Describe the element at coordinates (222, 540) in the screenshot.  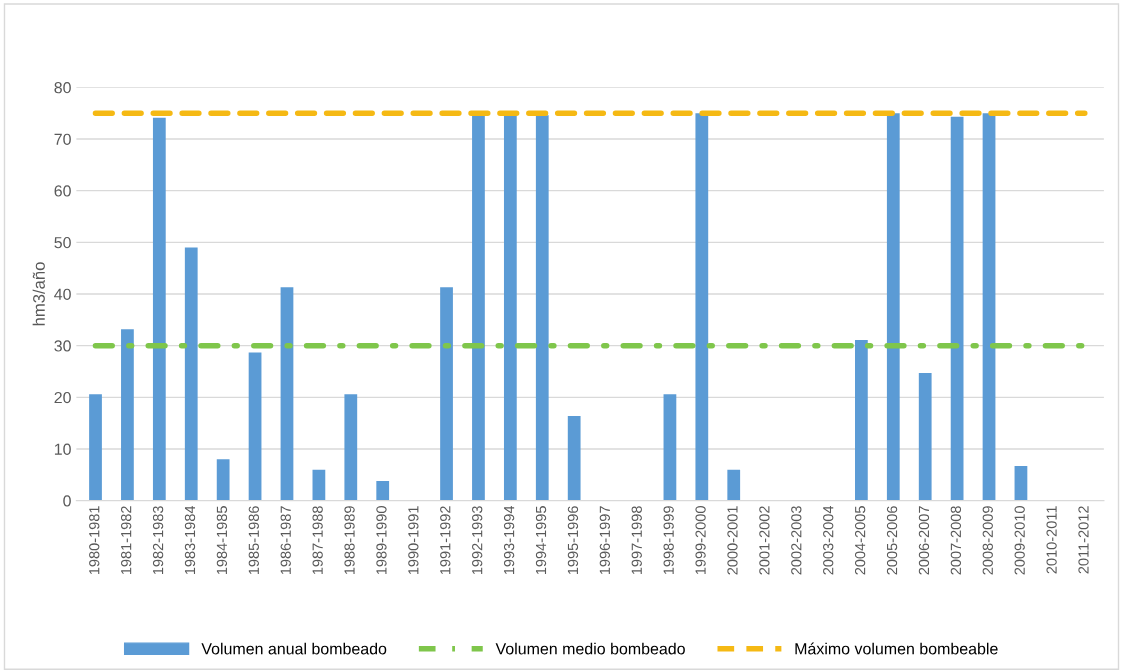
I see `x-tick-label: 1984-1985` at that location.